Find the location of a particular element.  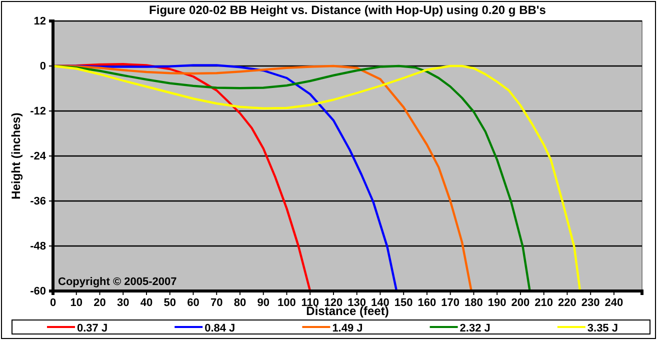

x-tick-label: 200 is located at coordinates (520, 302).